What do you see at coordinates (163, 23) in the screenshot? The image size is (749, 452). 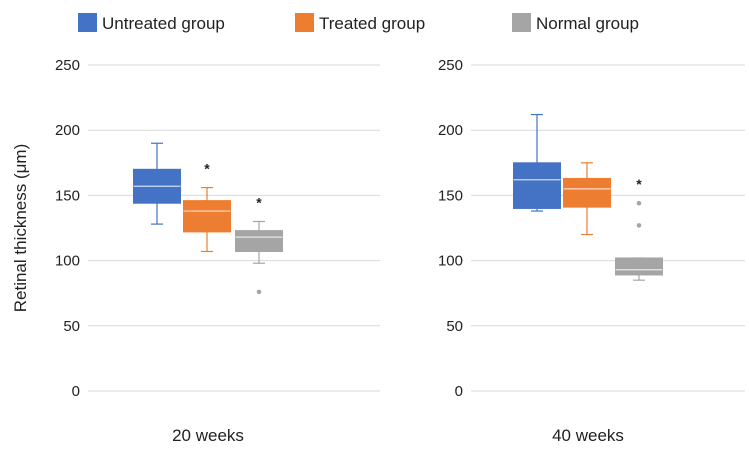 I see `legend-label: Untreated group` at bounding box center [163, 23].